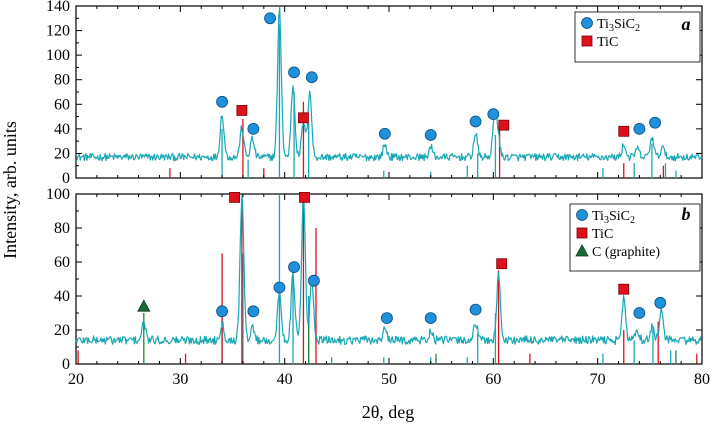 The width and height of the screenshot is (711, 432). I want to click on x-tick-label: 40, so click(285, 379).